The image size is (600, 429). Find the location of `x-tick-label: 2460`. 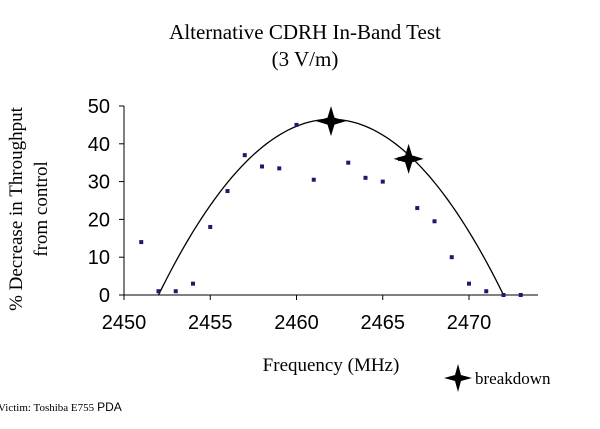

x-tick-label: 2460 is located at coordinates (296, 323).